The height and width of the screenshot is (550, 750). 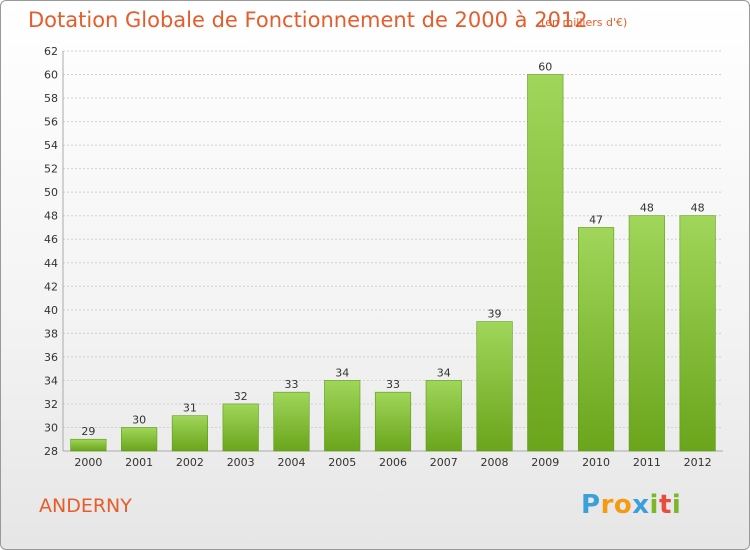 What do you see at coordinates (697, 333) in the screenshot?
I see `bar-2012` at bounding box center [697, 333].